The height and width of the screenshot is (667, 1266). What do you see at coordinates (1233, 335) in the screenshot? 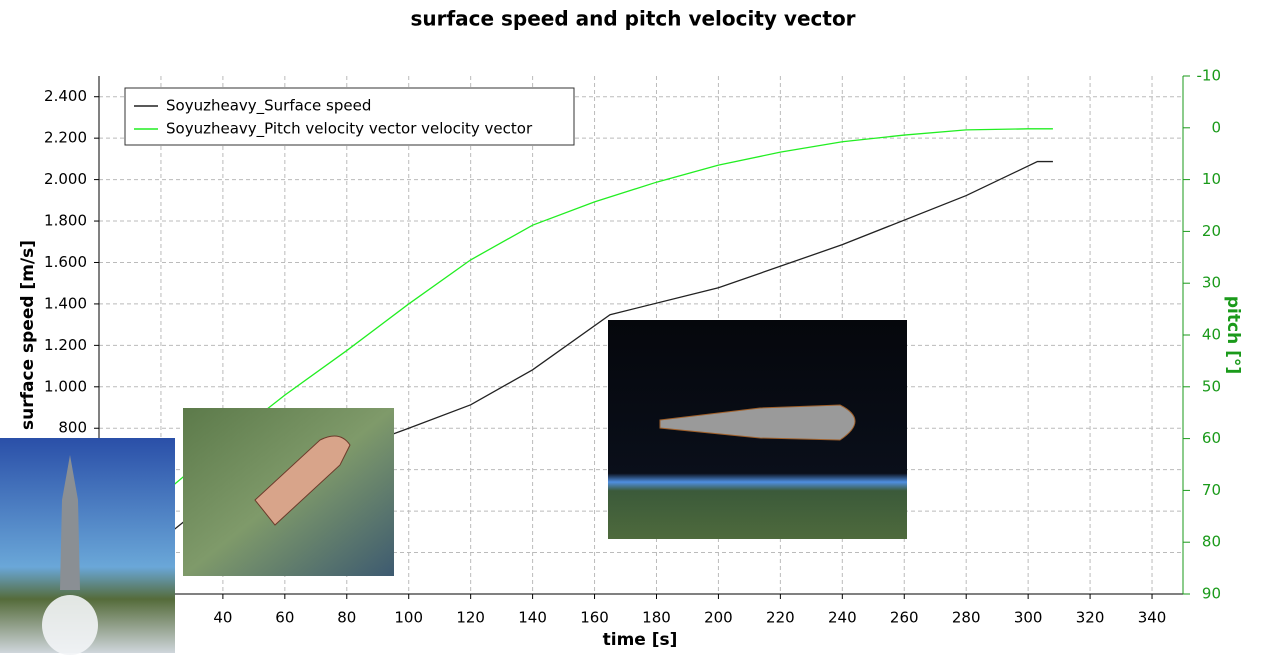
I see `y2-axis-label: pitch [°]` at bounding box center [1233, 335].